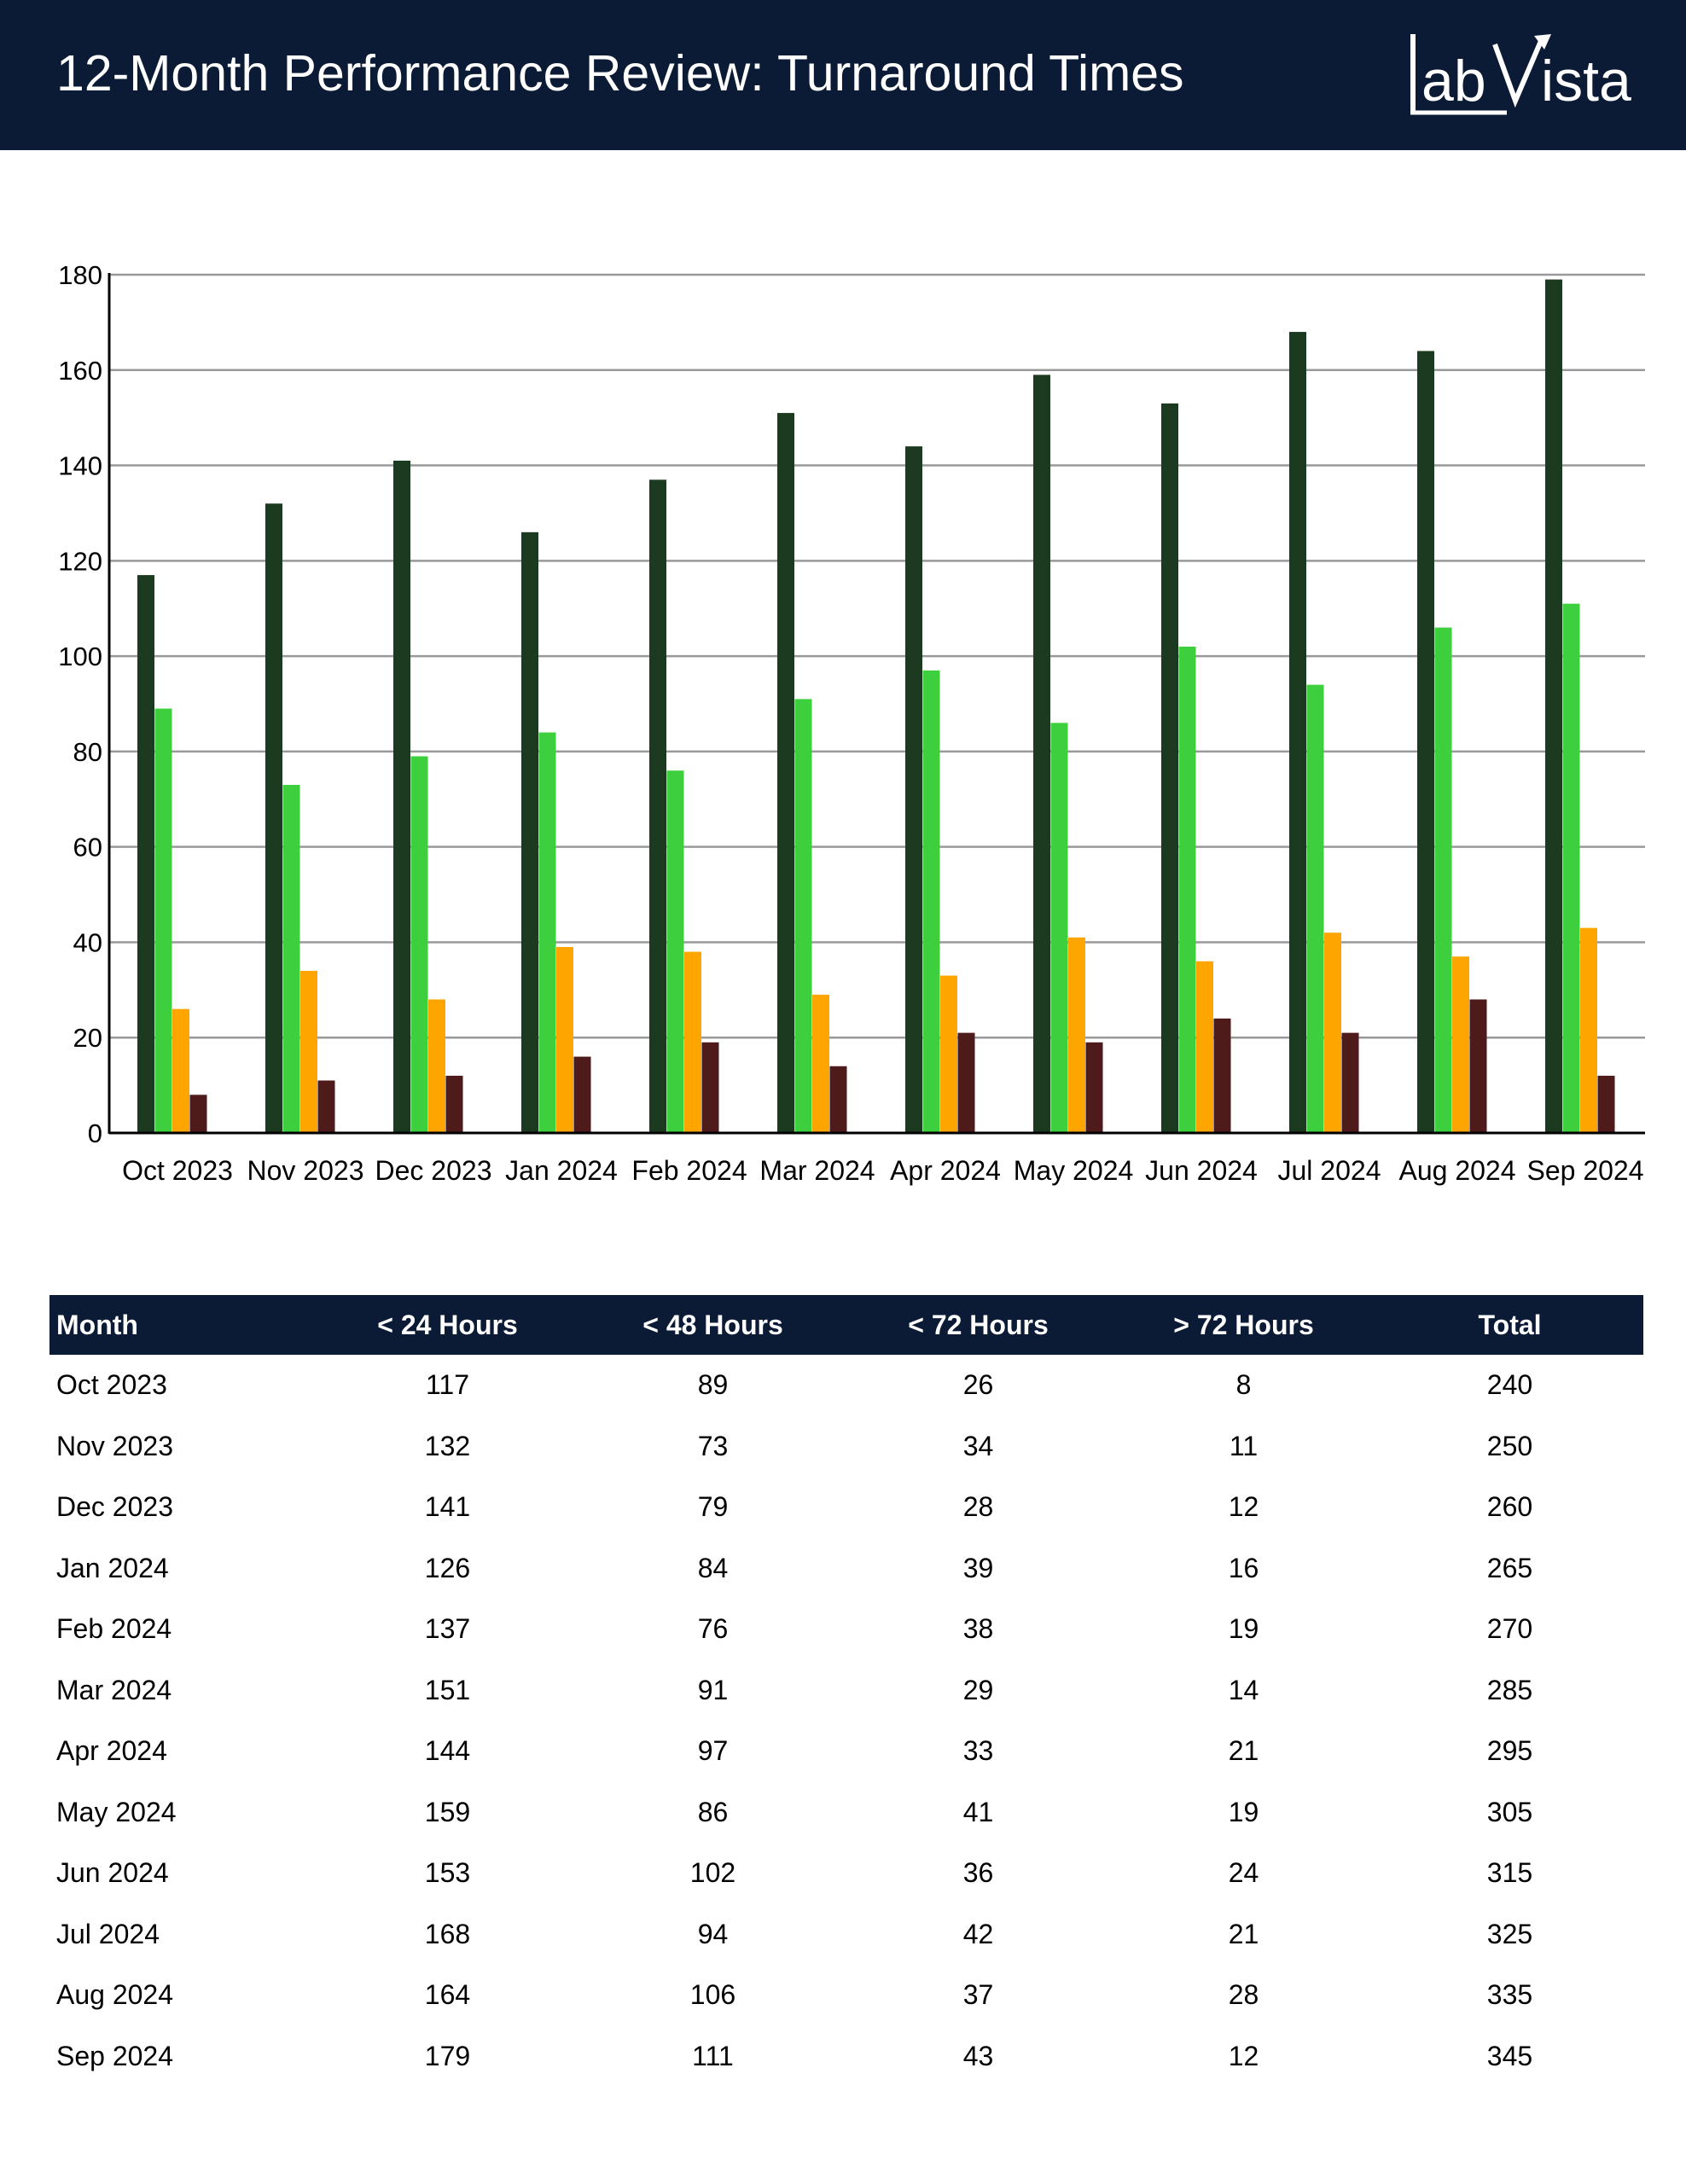 The height and width of the screenshot is (2184, 1686). Describe the element at coordinates (177, 1170) in the screenshot. I see `x-tick-label: Oct 2023` at that location.